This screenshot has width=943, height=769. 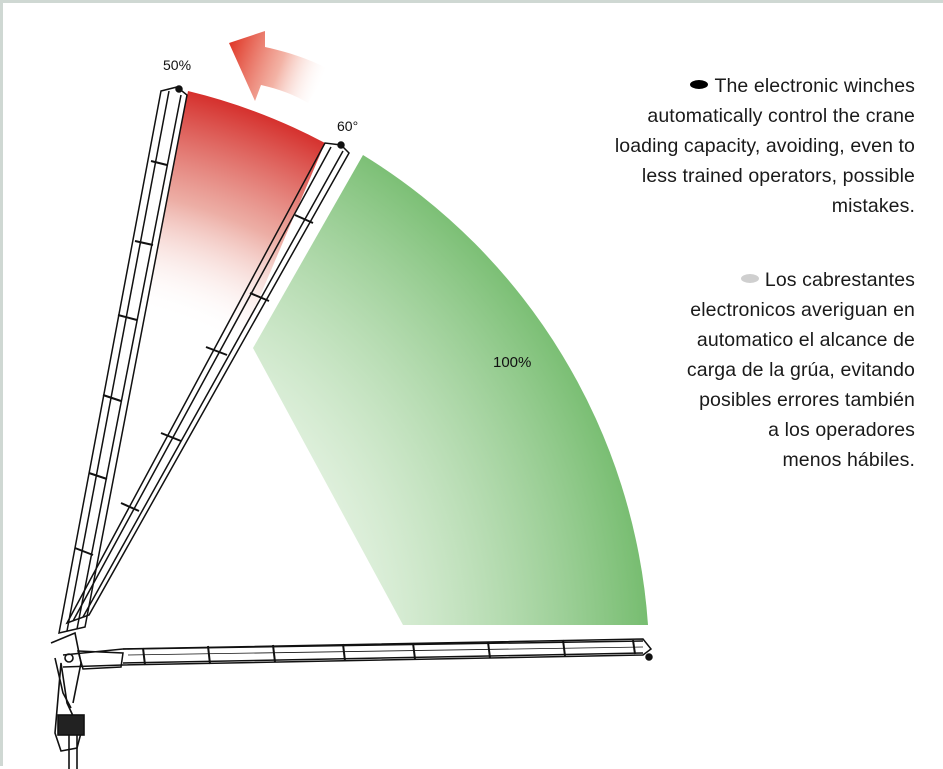 I want to click on text-en-line-text: The electronic winches, so click(x=814, y=86).